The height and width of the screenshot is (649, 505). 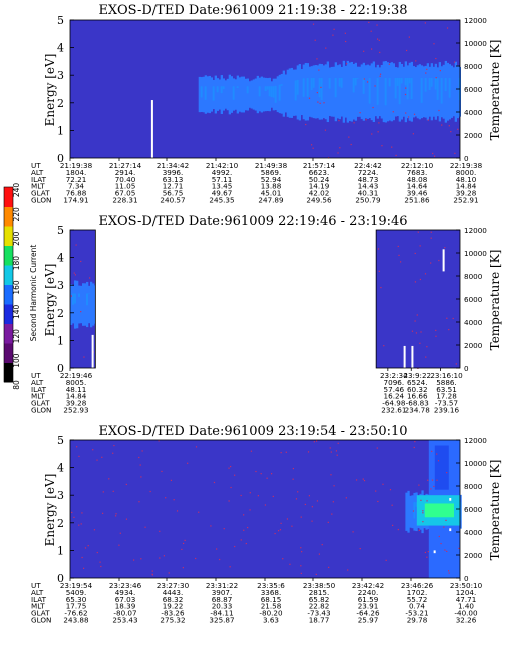 What do you see at coordinates (495, 300) in the screenshot?
I see `panel-2-y2label: Temperature [K]` at bounding box center [495, 300].